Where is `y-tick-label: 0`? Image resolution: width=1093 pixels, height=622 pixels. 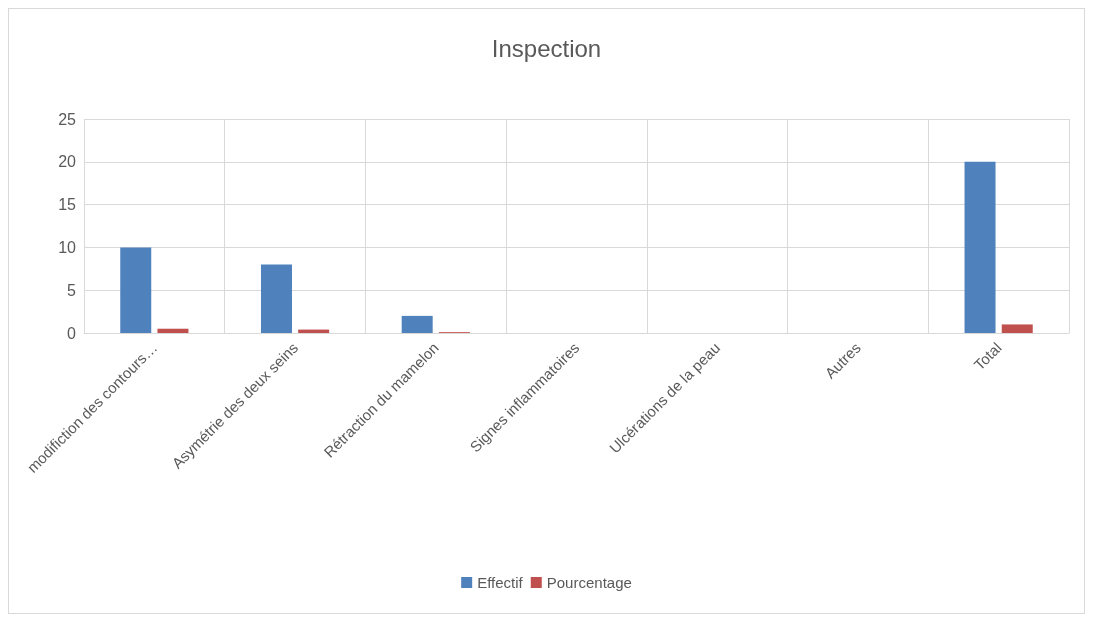 y-tick-label: 0 is located at coordinates (72, 333).